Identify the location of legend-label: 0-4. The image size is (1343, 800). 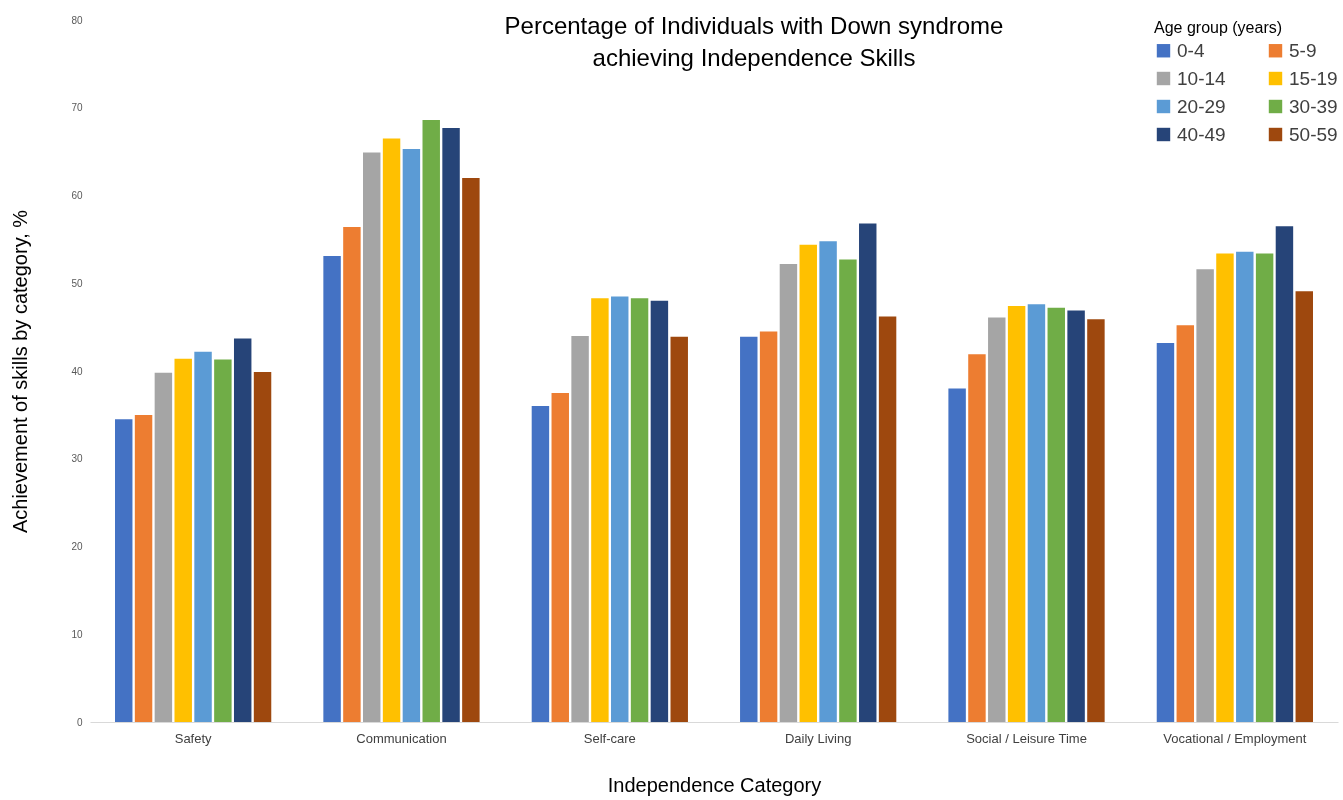
(1191, 50).